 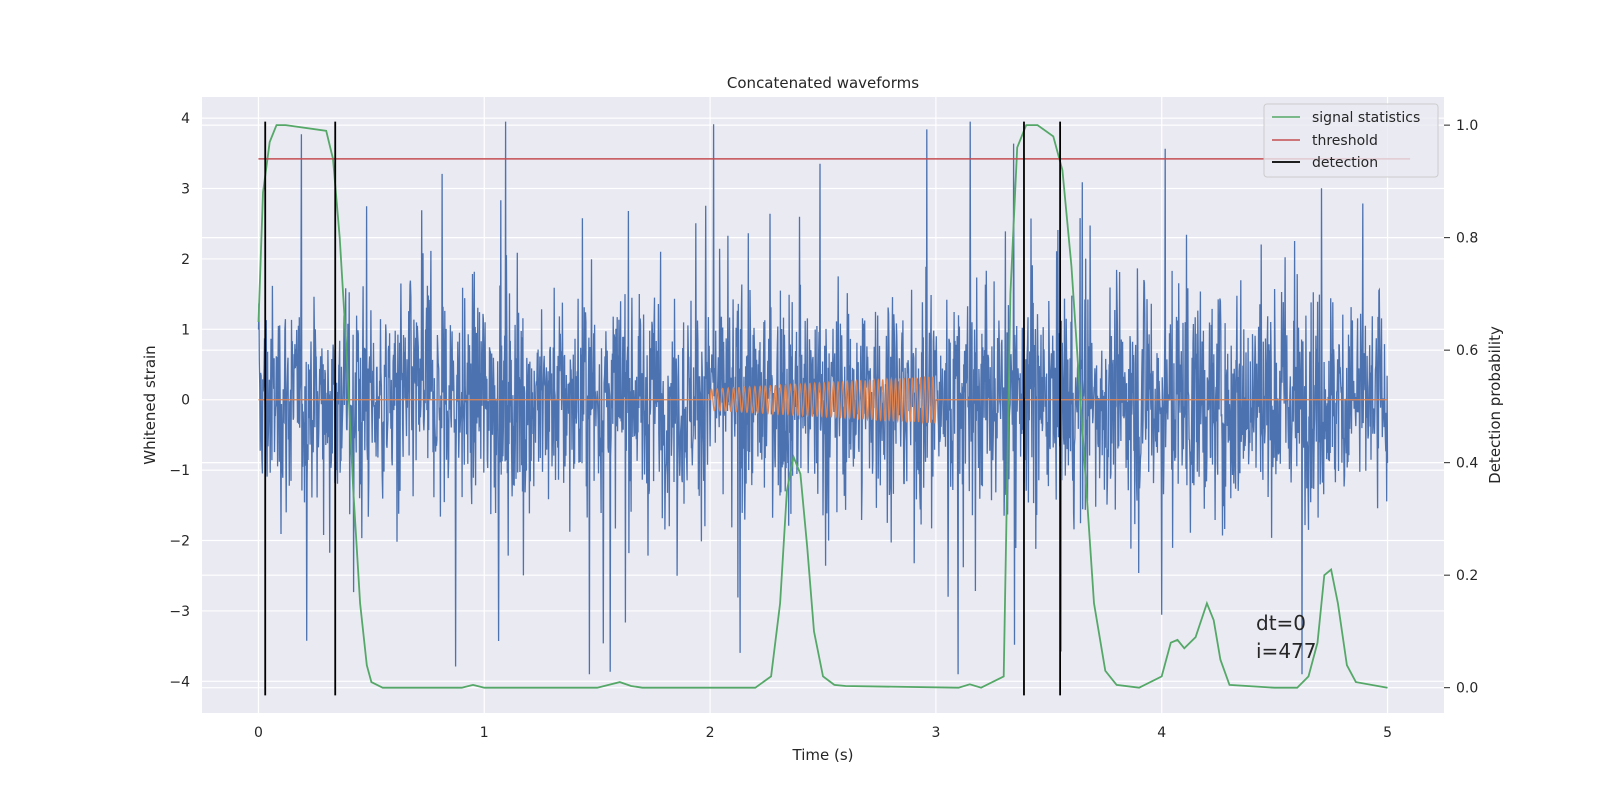 What do you see at coordinates (1366, 118) in the screenshot?
I see `legend-label-signal-statistics: signal statistics` at bounding box center [1366, 118].